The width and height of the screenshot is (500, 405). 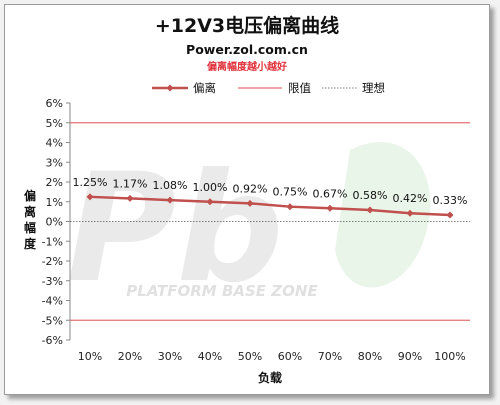 What do you see at coordinates (268, 88) in the screenshot?
I see `legend: 偏离 限值 理想` at bounding box center [268, 88].